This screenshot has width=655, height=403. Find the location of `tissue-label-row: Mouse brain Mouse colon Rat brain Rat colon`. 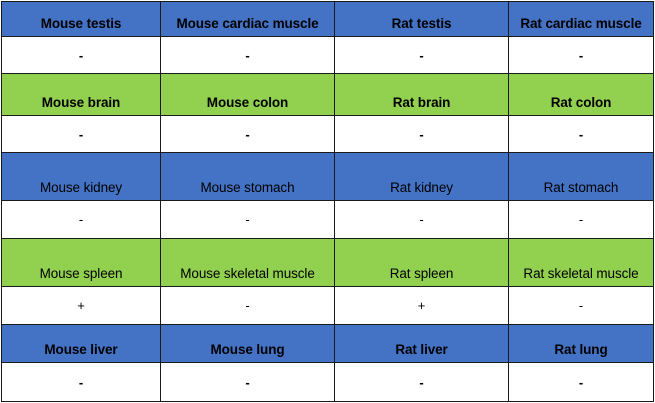

tissue-label-row: Mouse brain Mouse colon Rat brain Rat colon is located at coordinates (327, 95).